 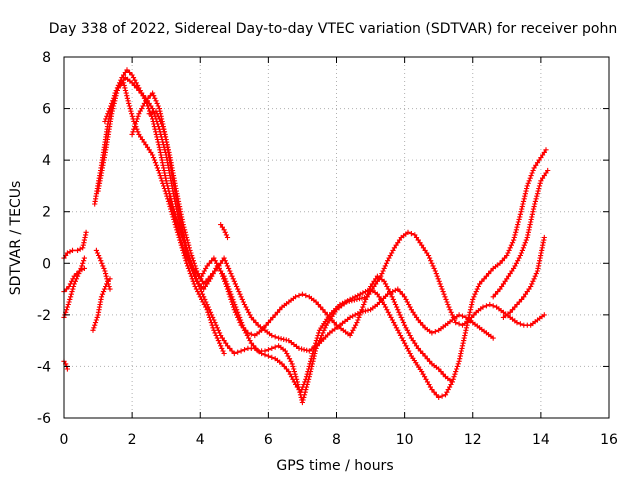 What do you see at coordinates (132, 440) in the screenshot?
I see `x-tick-label: 2` at bounding box center [132, 440].